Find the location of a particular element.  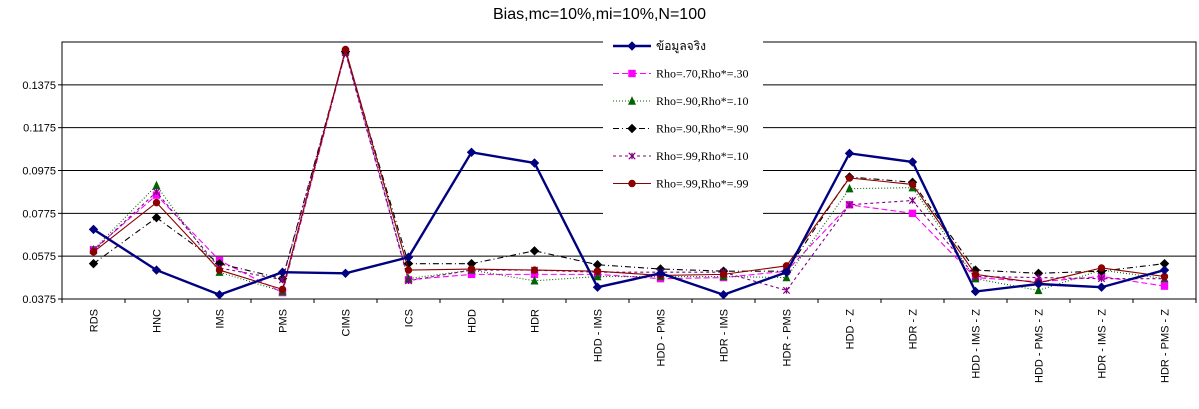

x-tick-label: RDS is located at coordinates (95, 320).